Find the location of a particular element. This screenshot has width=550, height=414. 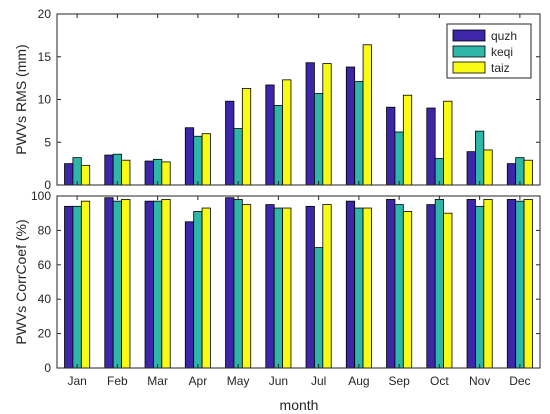

y-axis-label: PWVs RMS (mm) is located at coordinates (21, 99).